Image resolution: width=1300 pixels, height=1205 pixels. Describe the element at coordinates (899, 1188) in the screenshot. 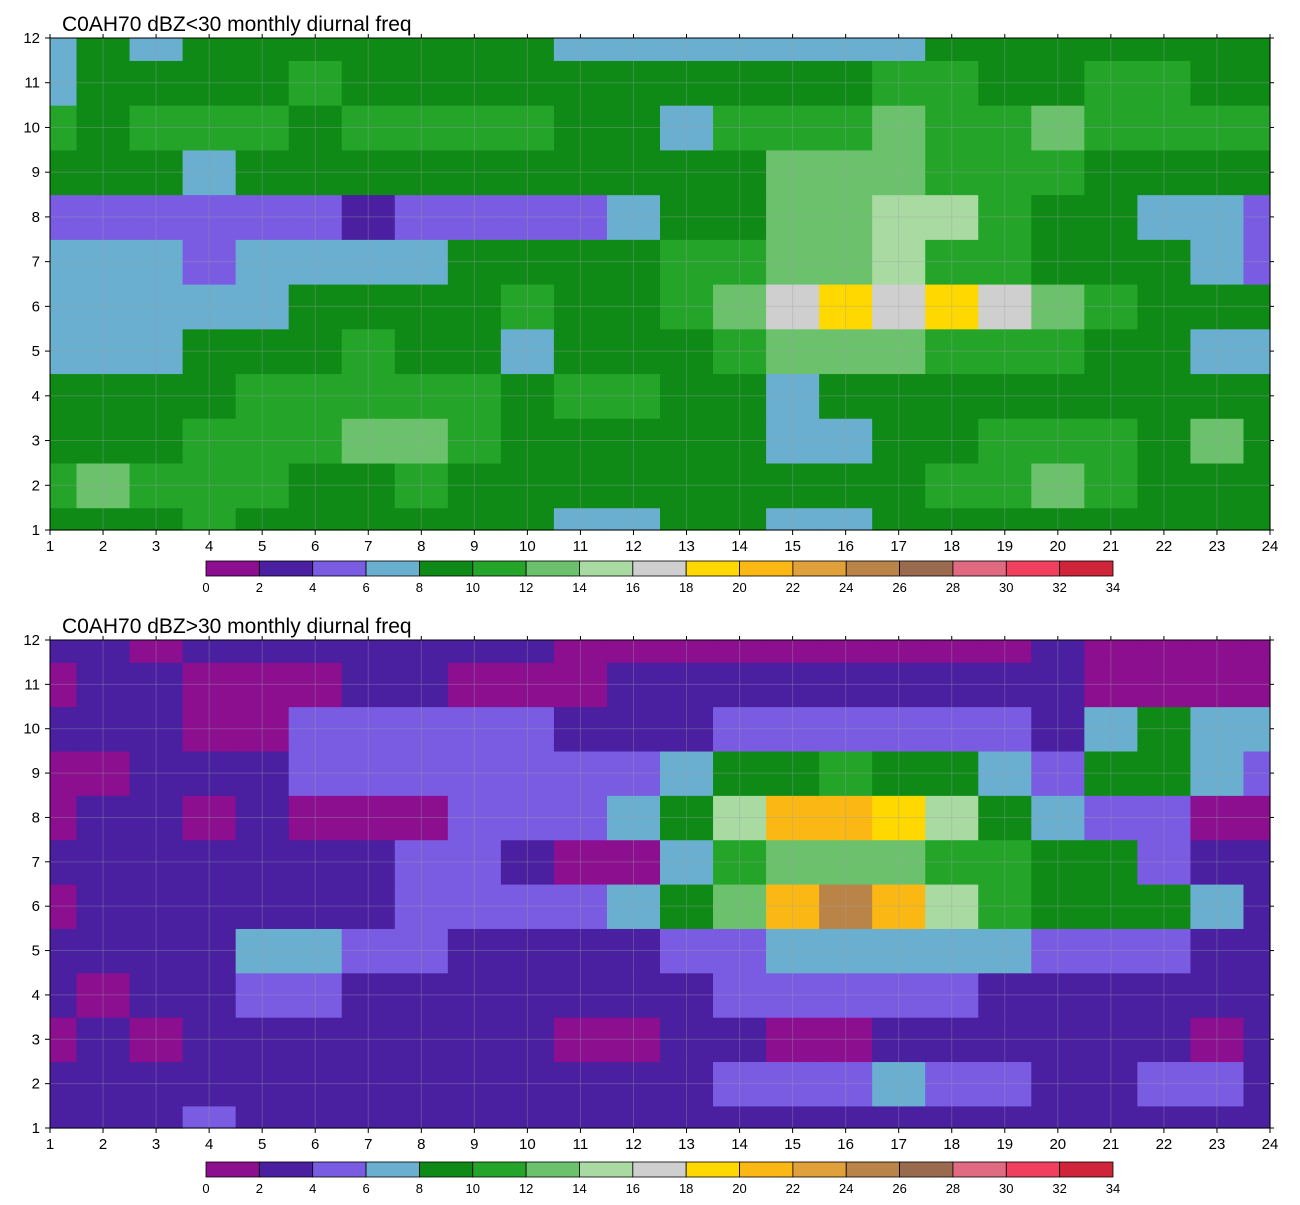

I see `colorbar-label: 26` at that location.